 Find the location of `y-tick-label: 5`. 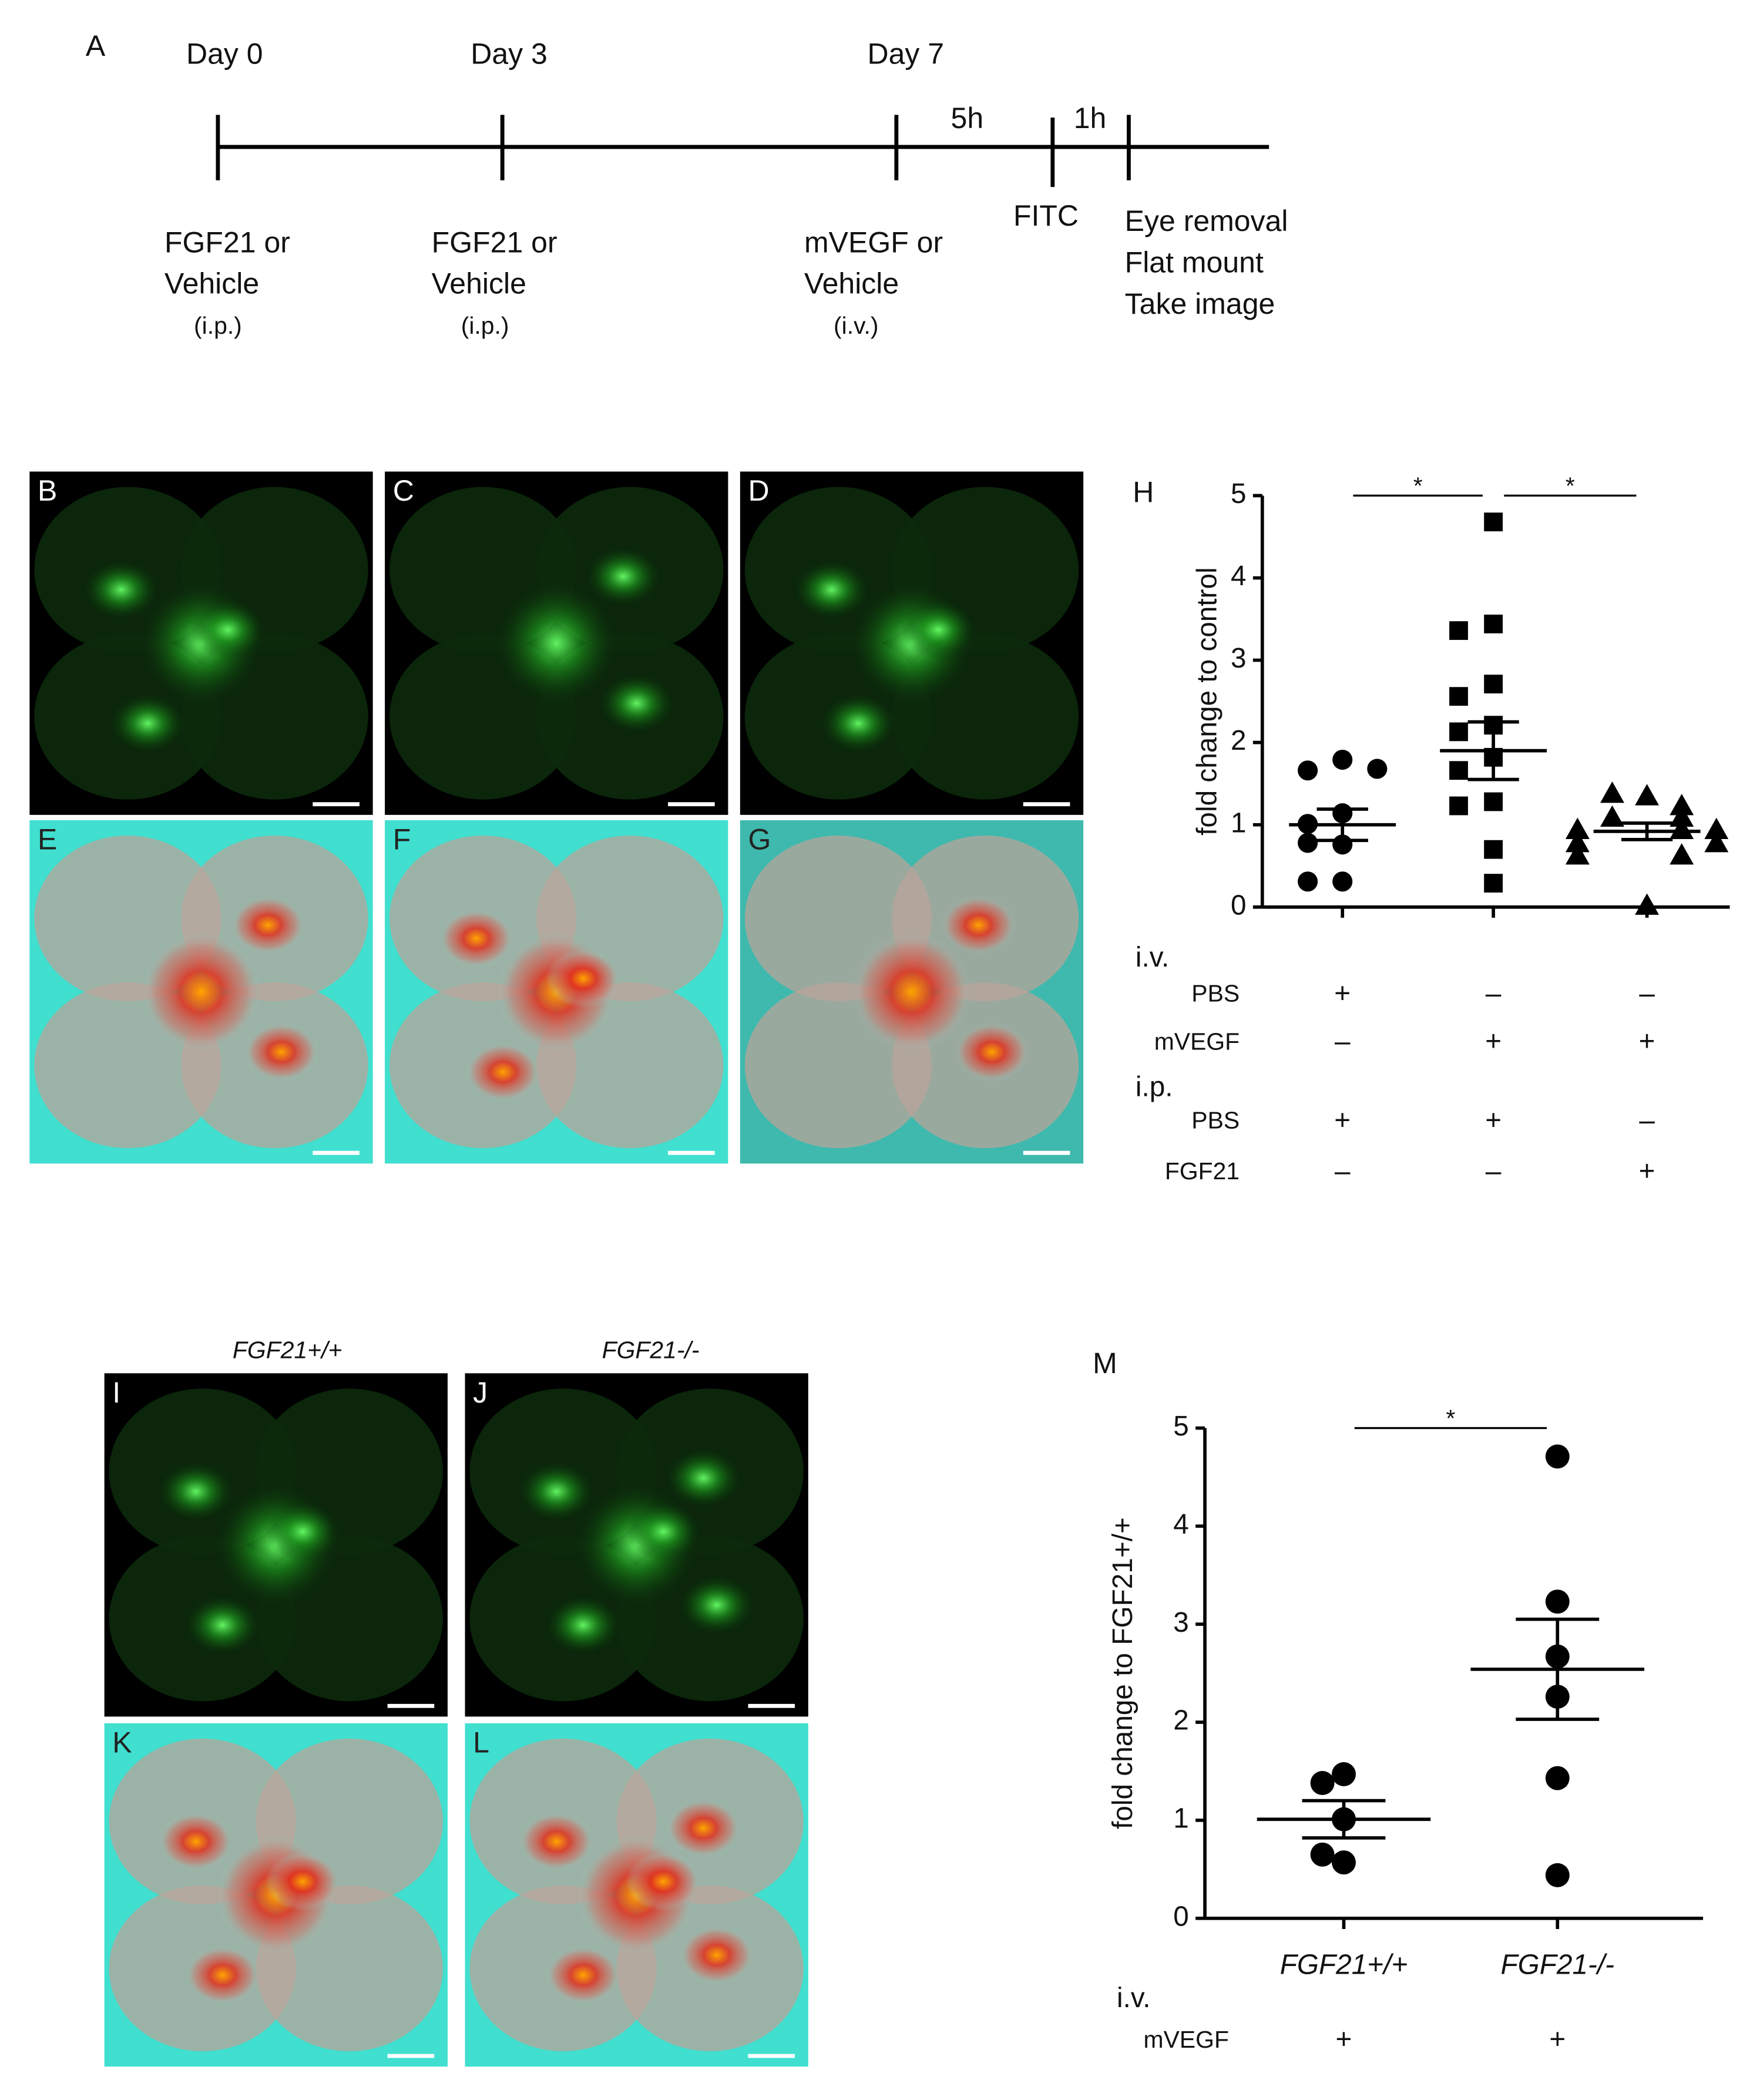

y-tick-label: 5 is located at coordinates (1181, 1426).